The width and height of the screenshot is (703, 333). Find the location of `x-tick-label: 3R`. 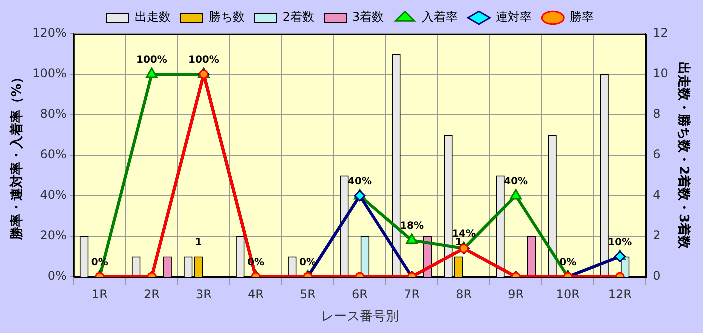

x-tick-label: 3R is located at coordinates (204, 294).